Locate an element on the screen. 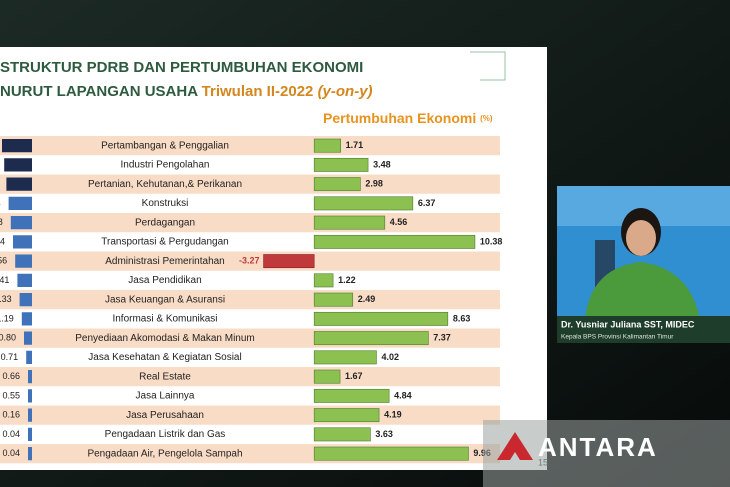 Image resolution: width=730 pixels, height=487 pixels. value-label: 3.63 is located at coordinates (384, 434).